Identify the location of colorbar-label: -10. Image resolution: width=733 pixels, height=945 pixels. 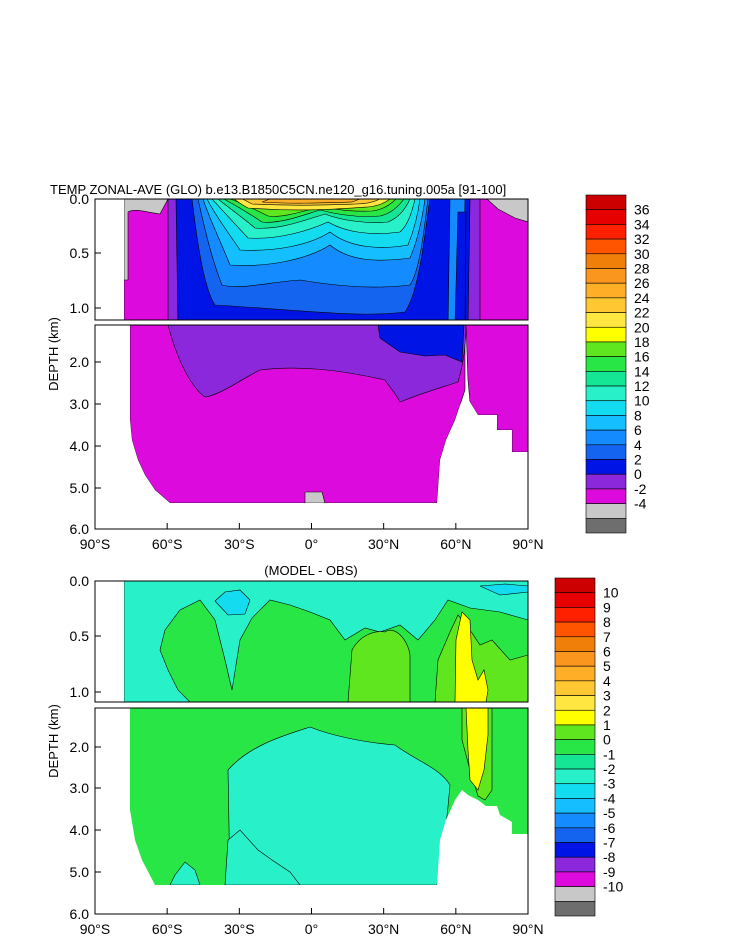
(613, 887).